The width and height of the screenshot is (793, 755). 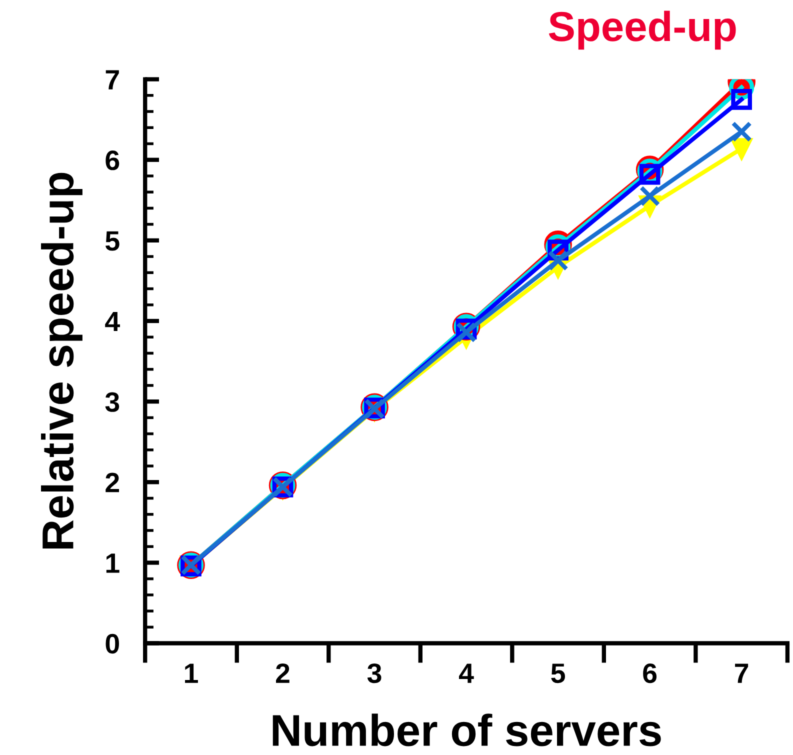 I want to click on x-axis-title: Number of servers, so click(x=466, y=730).